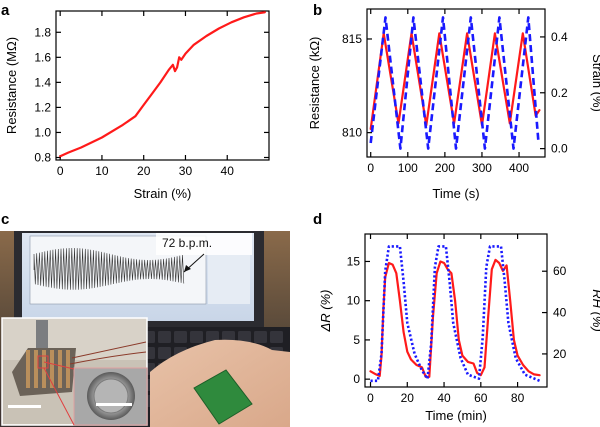  Describe the element at coordinates (42, 107) in the screenshot. I see `y-tick-label: 1.2` at that location.